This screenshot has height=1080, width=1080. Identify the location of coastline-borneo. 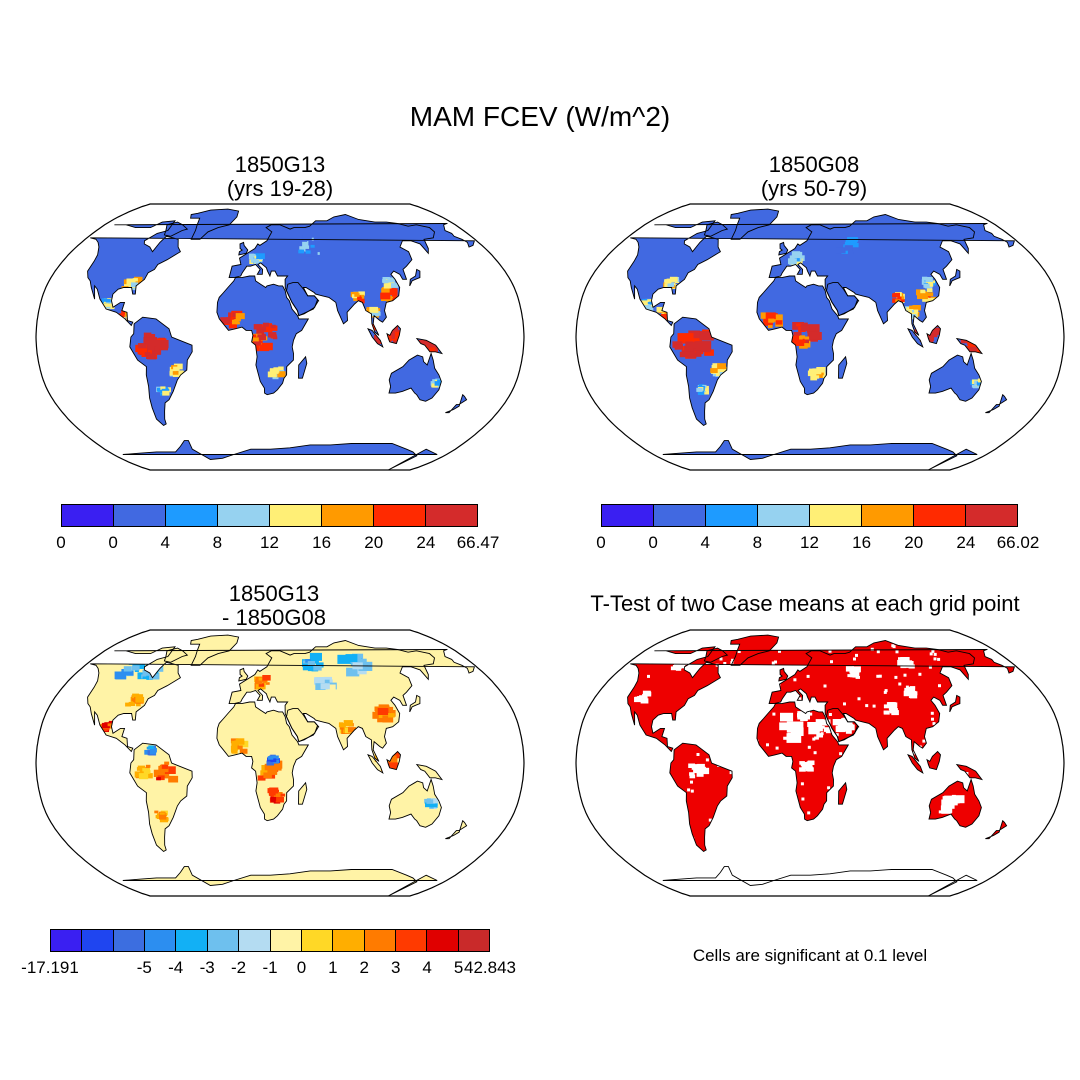
(393, 760).